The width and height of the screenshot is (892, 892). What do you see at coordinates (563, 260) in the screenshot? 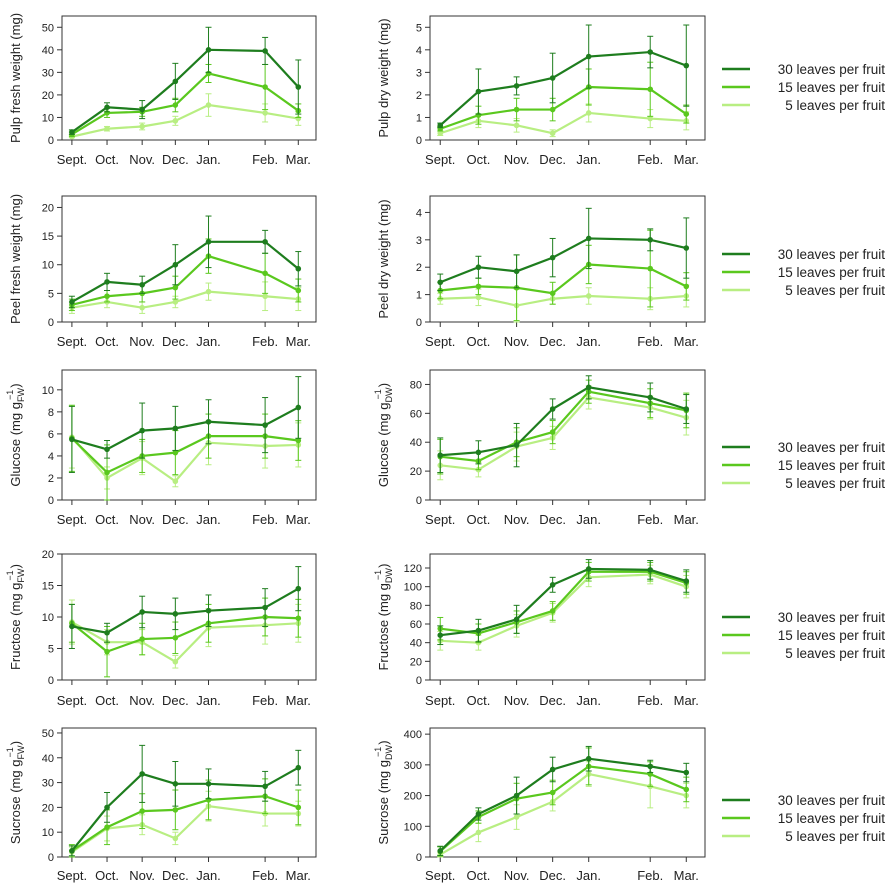
I see `series-line` at bounding box center [563, 260].